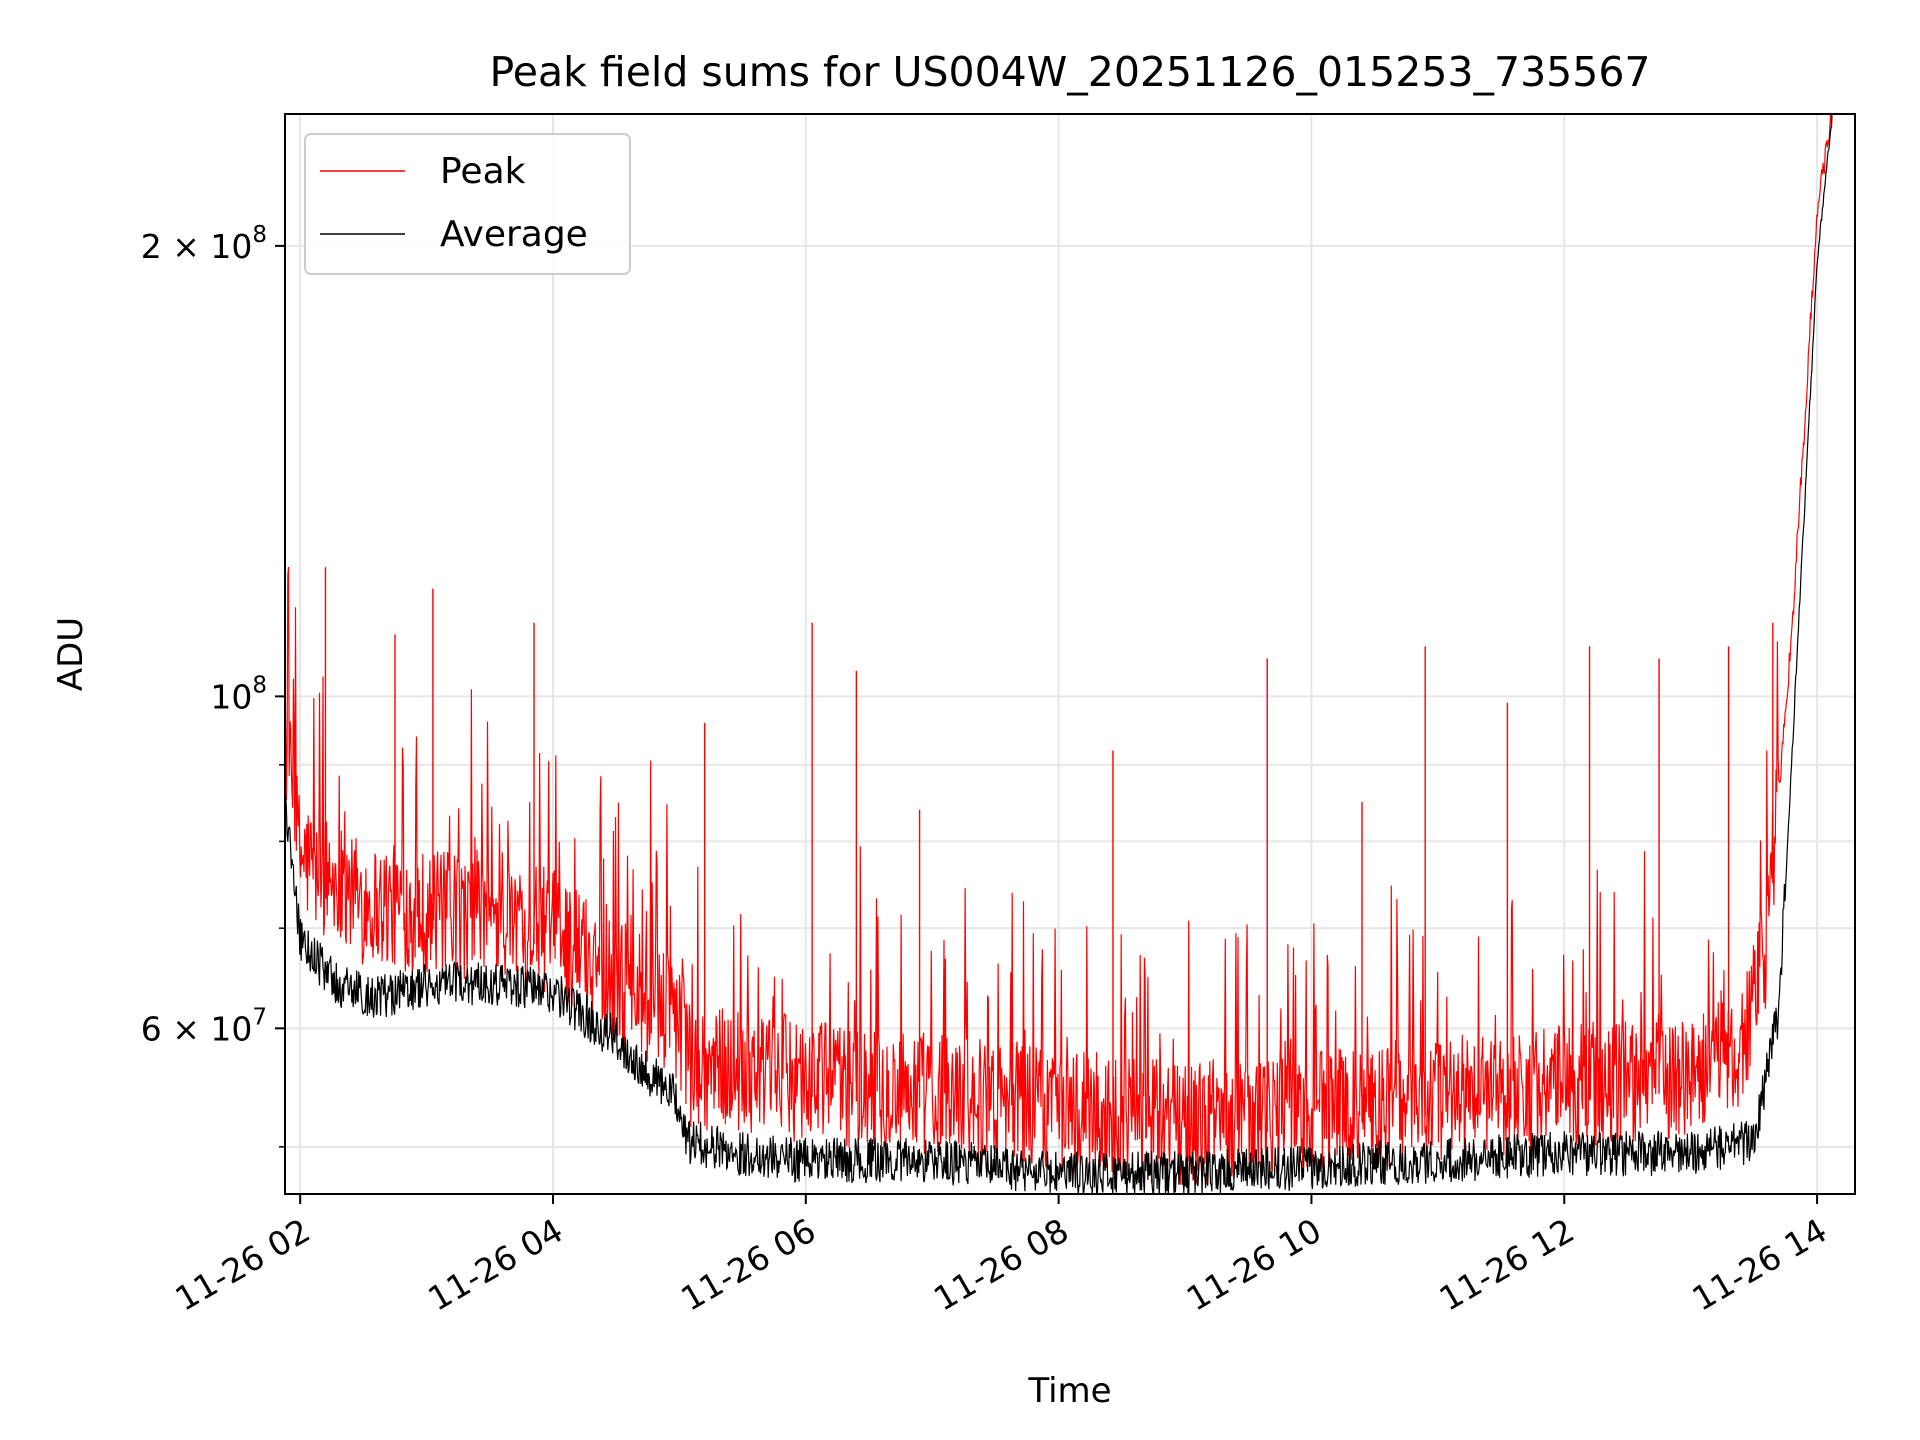 The width and height of the screenshot is (1920, 1440). What do you see at coordinates (238, 694) in the screenshot?
I see `y-tick-label: 108` at bounding box center [238, 694].